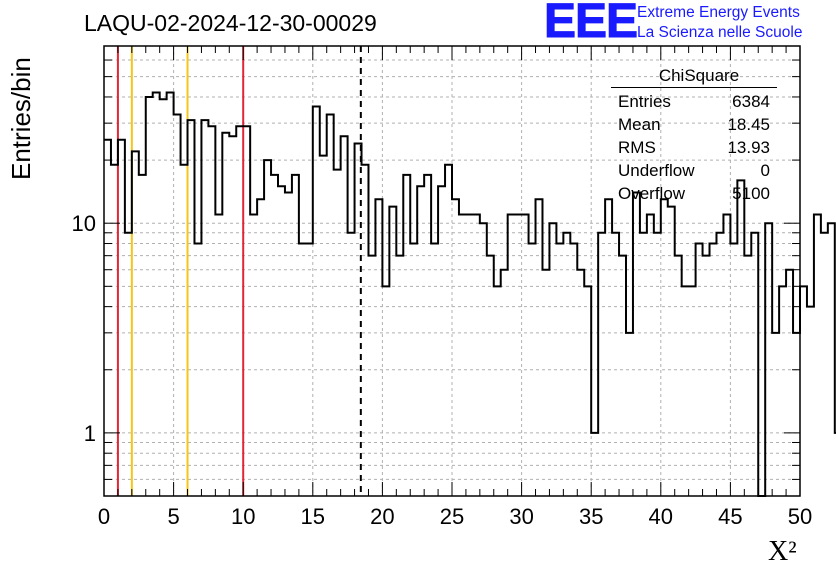 The height and width of the screenshot is (572, 836). What do you see at coordinates (21, 118) in the screenshot?
I see `y-axis-label: Entries/bin` at bounding box center [21, 118].